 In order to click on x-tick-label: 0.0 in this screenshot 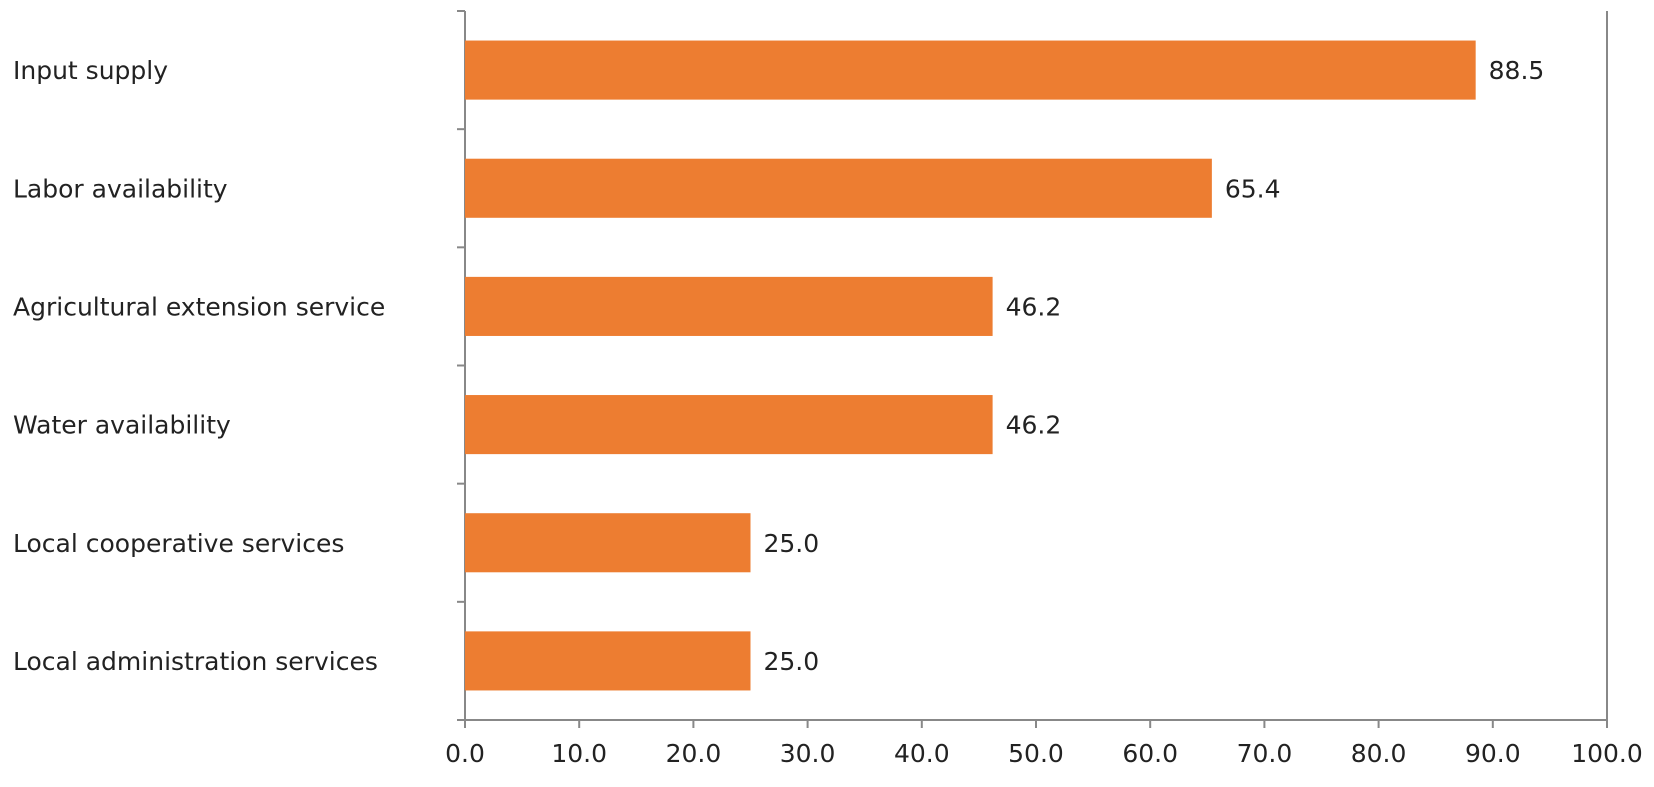, I will do `click(465, 753)`.